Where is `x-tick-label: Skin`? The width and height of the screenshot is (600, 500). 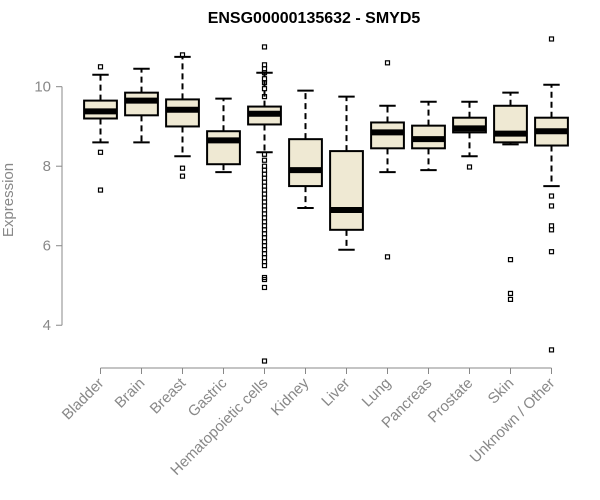 x-tick-label: Skin is located at coordinates (501, 391).